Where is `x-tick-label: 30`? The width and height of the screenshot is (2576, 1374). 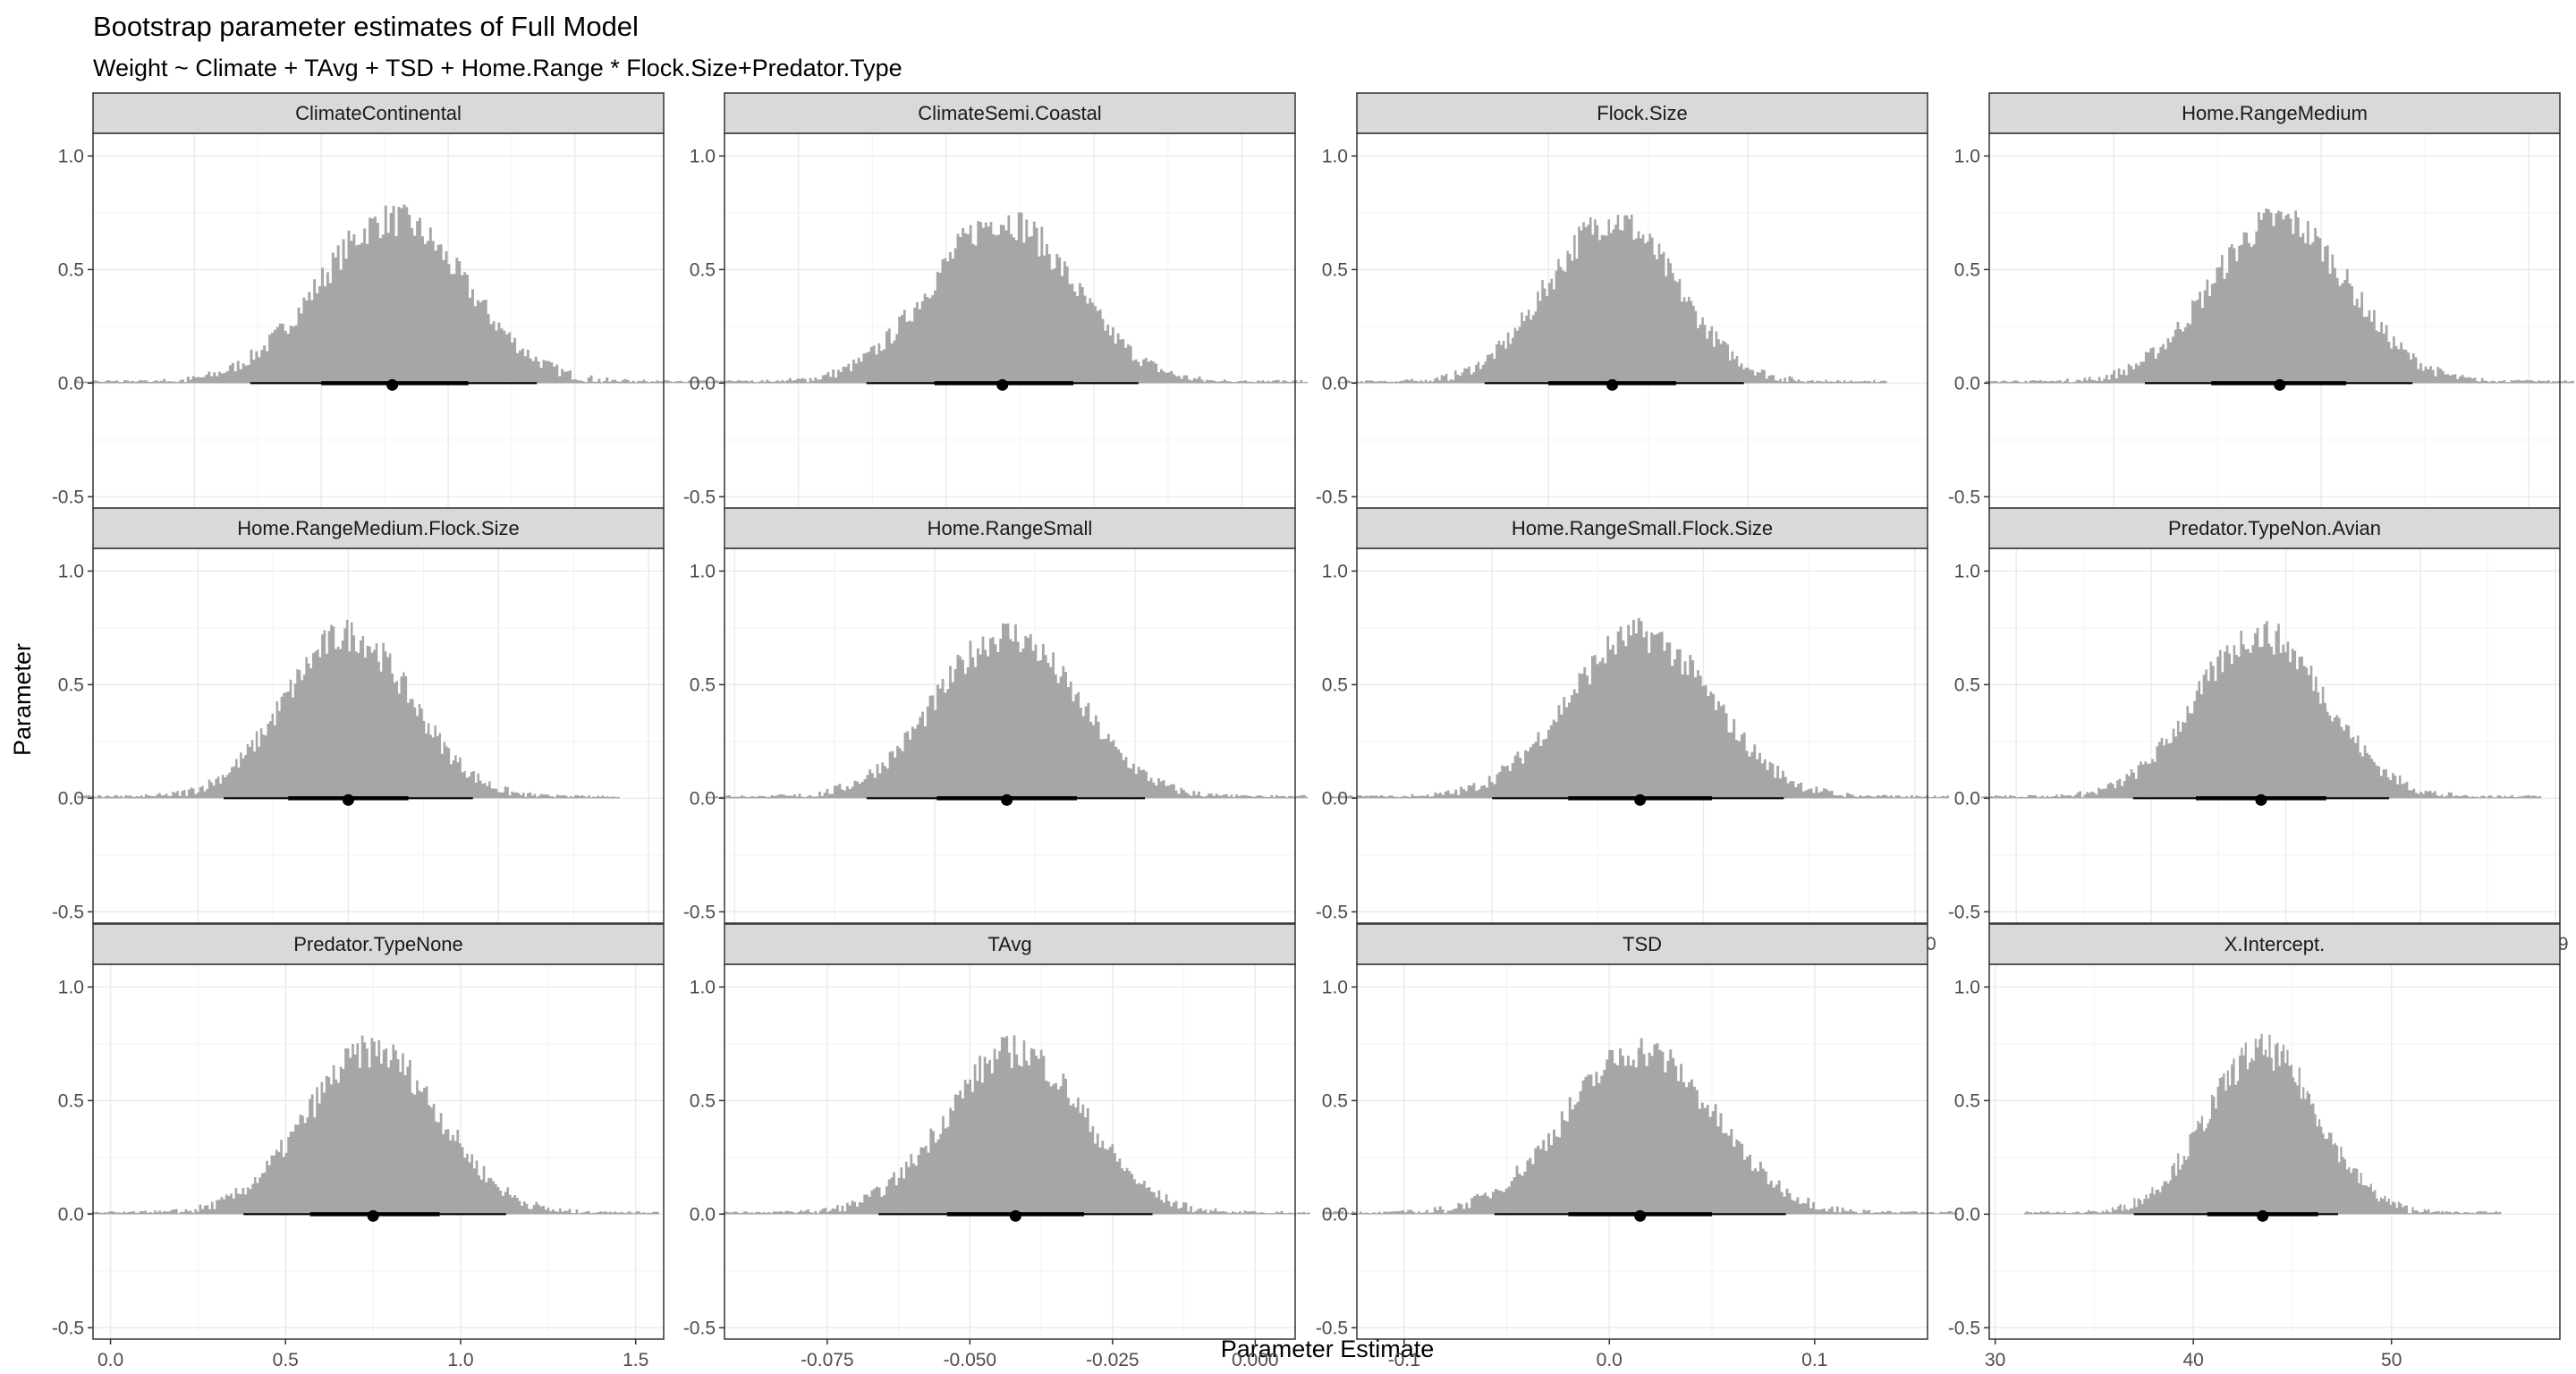
x-tick-label: 30 is located at coordinates (1995, 1360).